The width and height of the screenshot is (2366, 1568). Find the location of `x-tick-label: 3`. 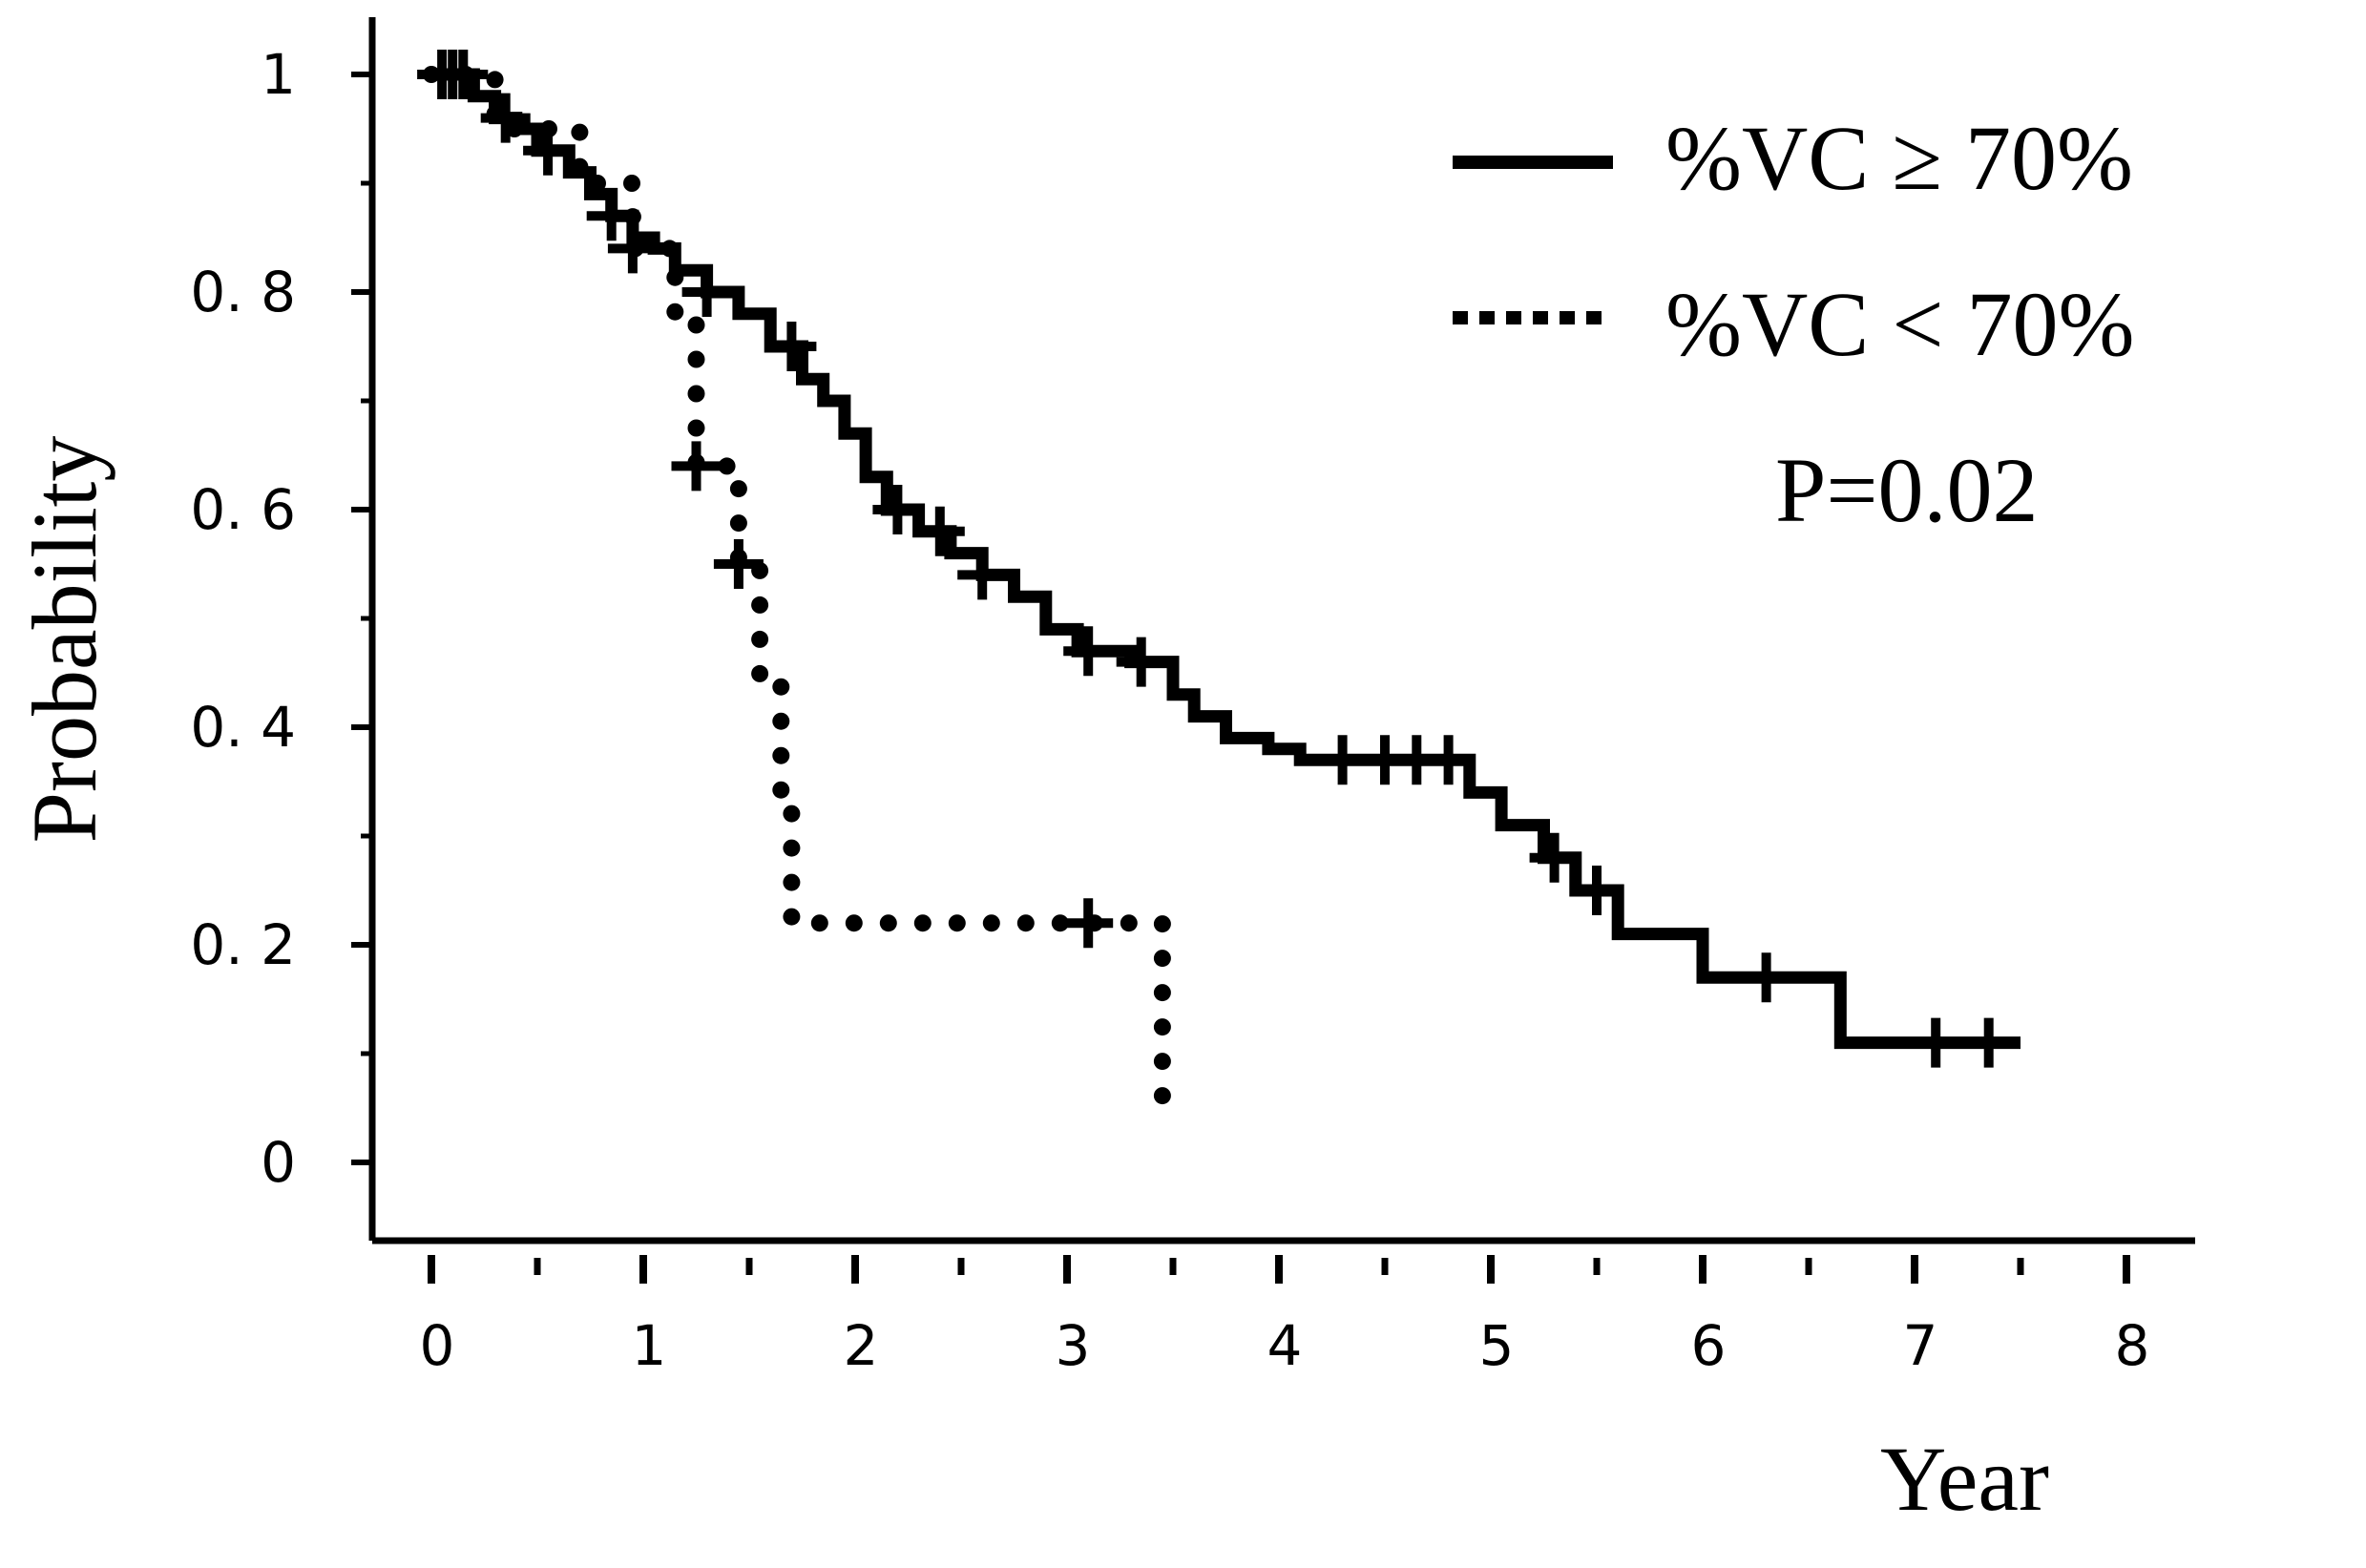

x-tick-label: 3 is located at coordinates (1073, 1346).